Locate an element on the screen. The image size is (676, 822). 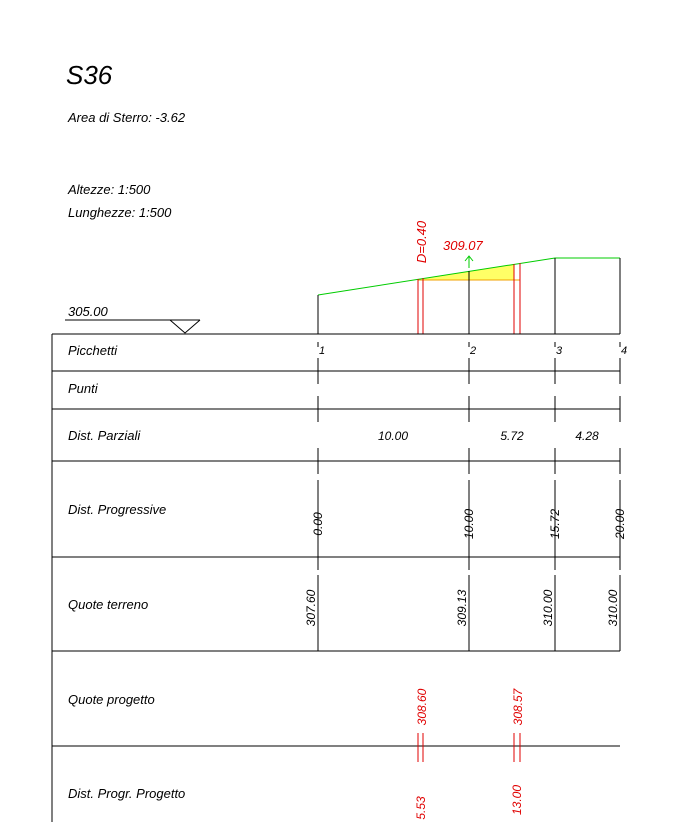
station-label: 2 is located at coordinates (472, 351).